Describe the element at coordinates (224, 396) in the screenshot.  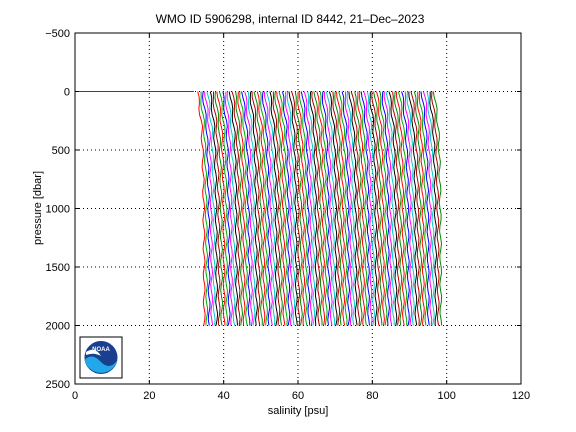
I see `x-tick-label: 40` at that location.